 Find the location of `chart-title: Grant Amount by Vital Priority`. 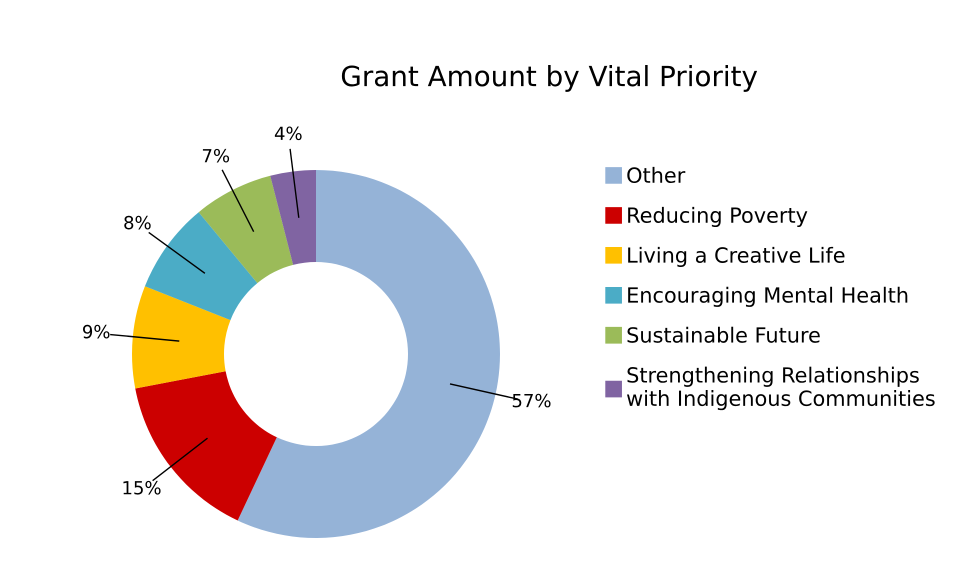

chart-title: Grant Amount by Vital Priority is located at coordinates (550, 78).